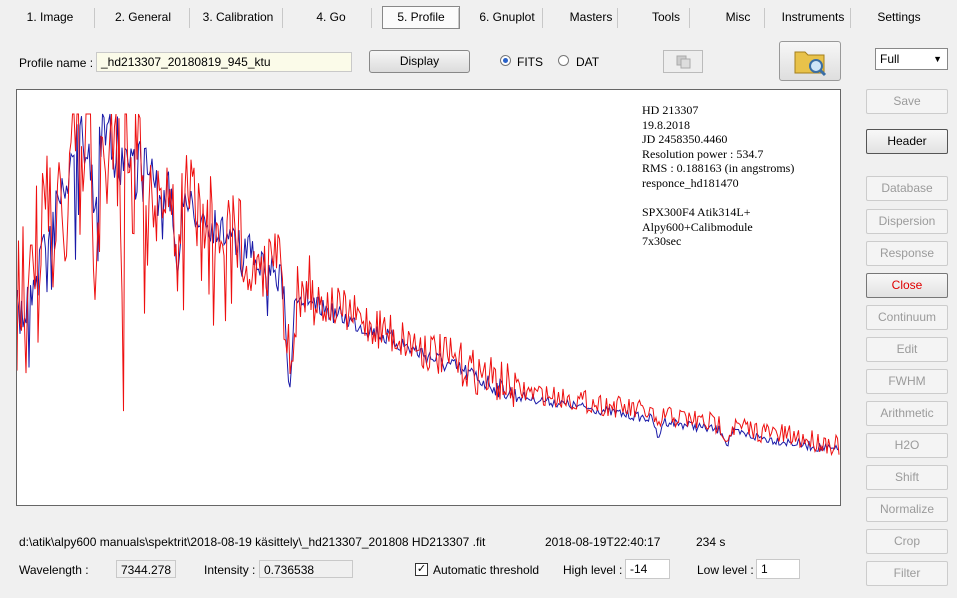 The width and height of the screenshot is (957, 598). What do you see at coordinates (813, 17) in the screenshot?
I see `tab: Instruments` at bounding box center [813, 17].